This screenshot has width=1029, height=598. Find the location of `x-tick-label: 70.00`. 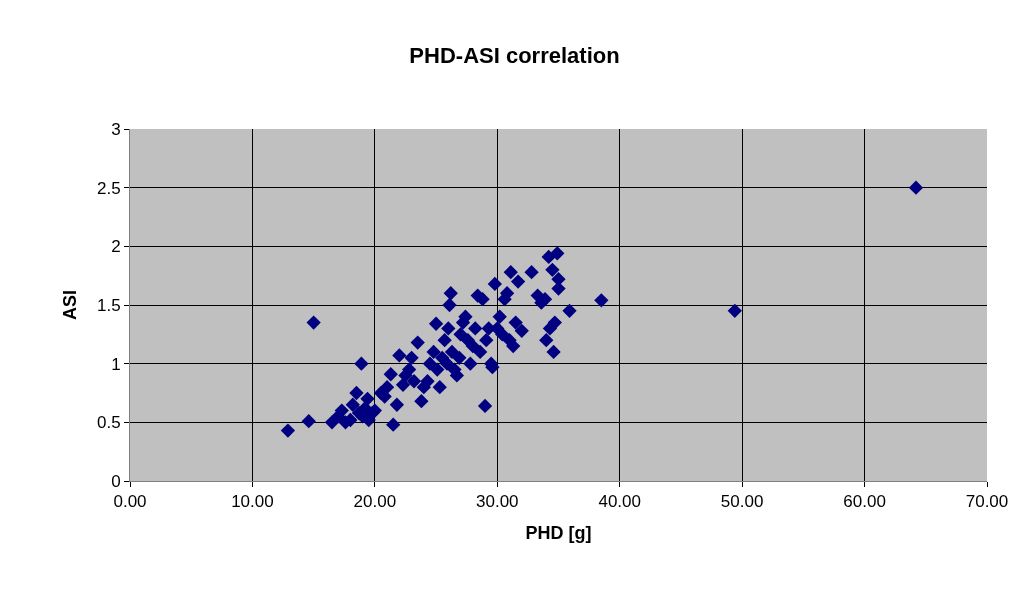

x-tick-label: 70.00 is located at coordinates (987, 502).